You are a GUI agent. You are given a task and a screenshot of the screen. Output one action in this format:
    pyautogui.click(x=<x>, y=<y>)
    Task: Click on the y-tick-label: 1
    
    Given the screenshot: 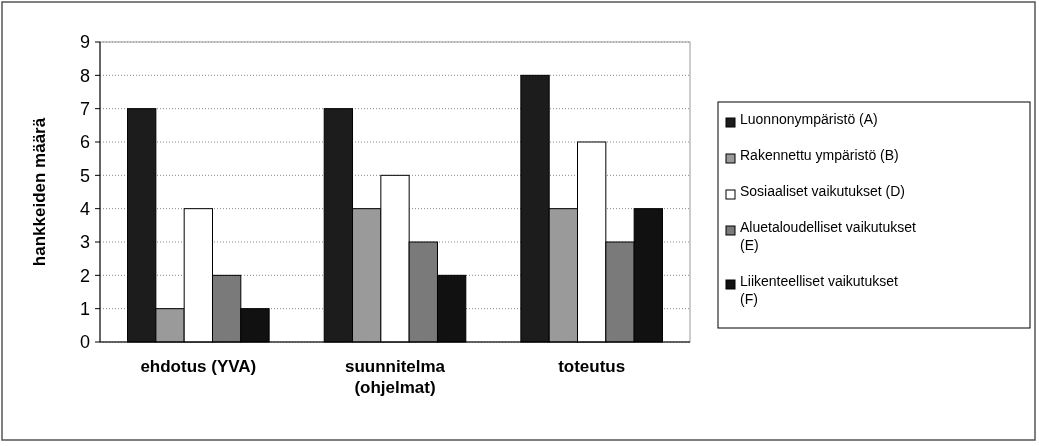 What is the action you would take?
    pyautogui.click(x=84, y=308)
    